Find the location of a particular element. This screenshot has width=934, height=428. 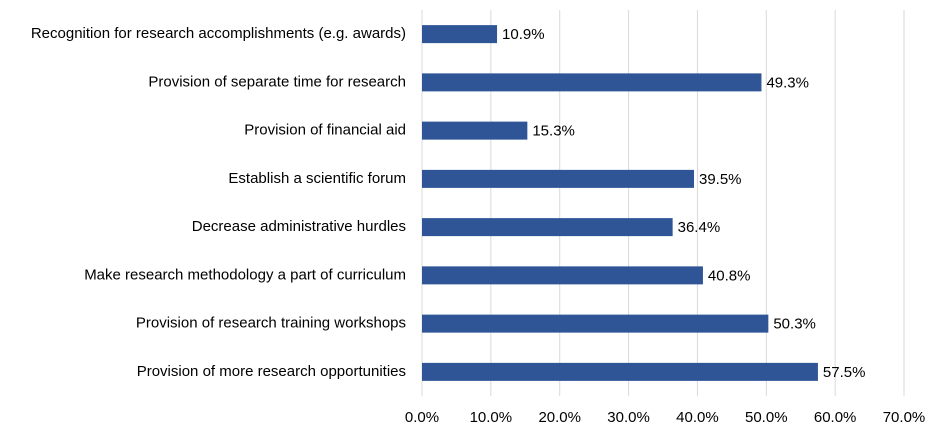

value-label: 49.3% is located at coordinates (787, 82).